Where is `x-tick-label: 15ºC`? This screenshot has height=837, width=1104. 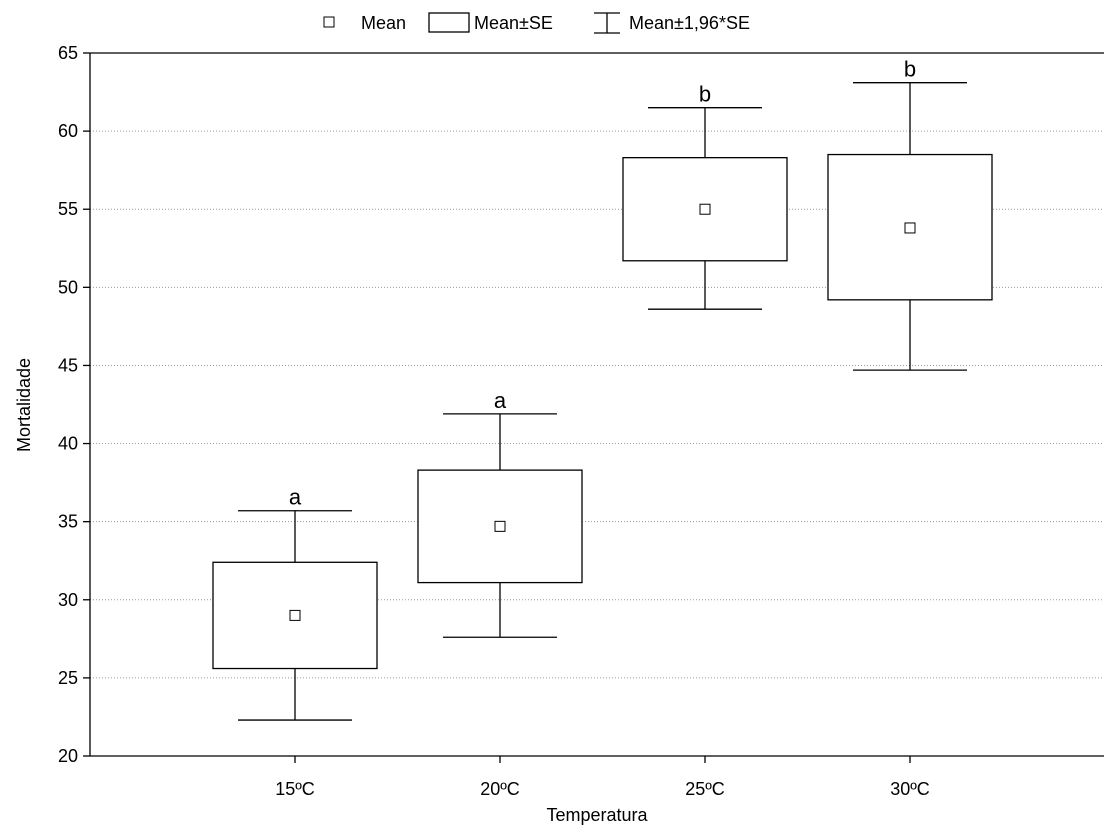
x-tick-label: 15ºC is located at coordinates (295, 789).